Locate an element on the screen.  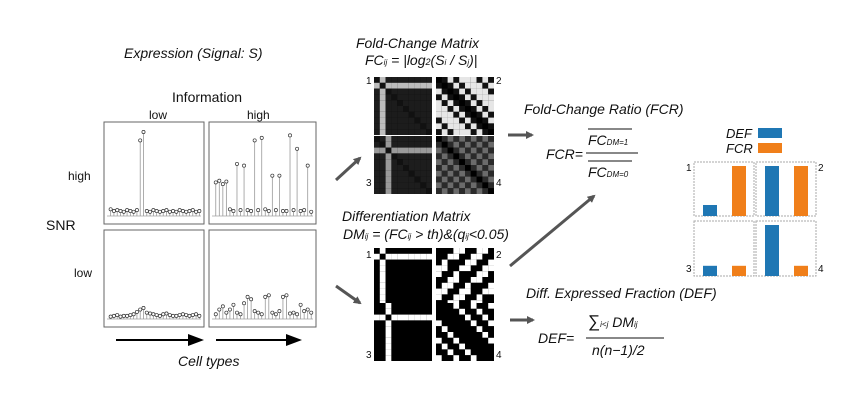
bar-def is located at coordinates (772, 191).